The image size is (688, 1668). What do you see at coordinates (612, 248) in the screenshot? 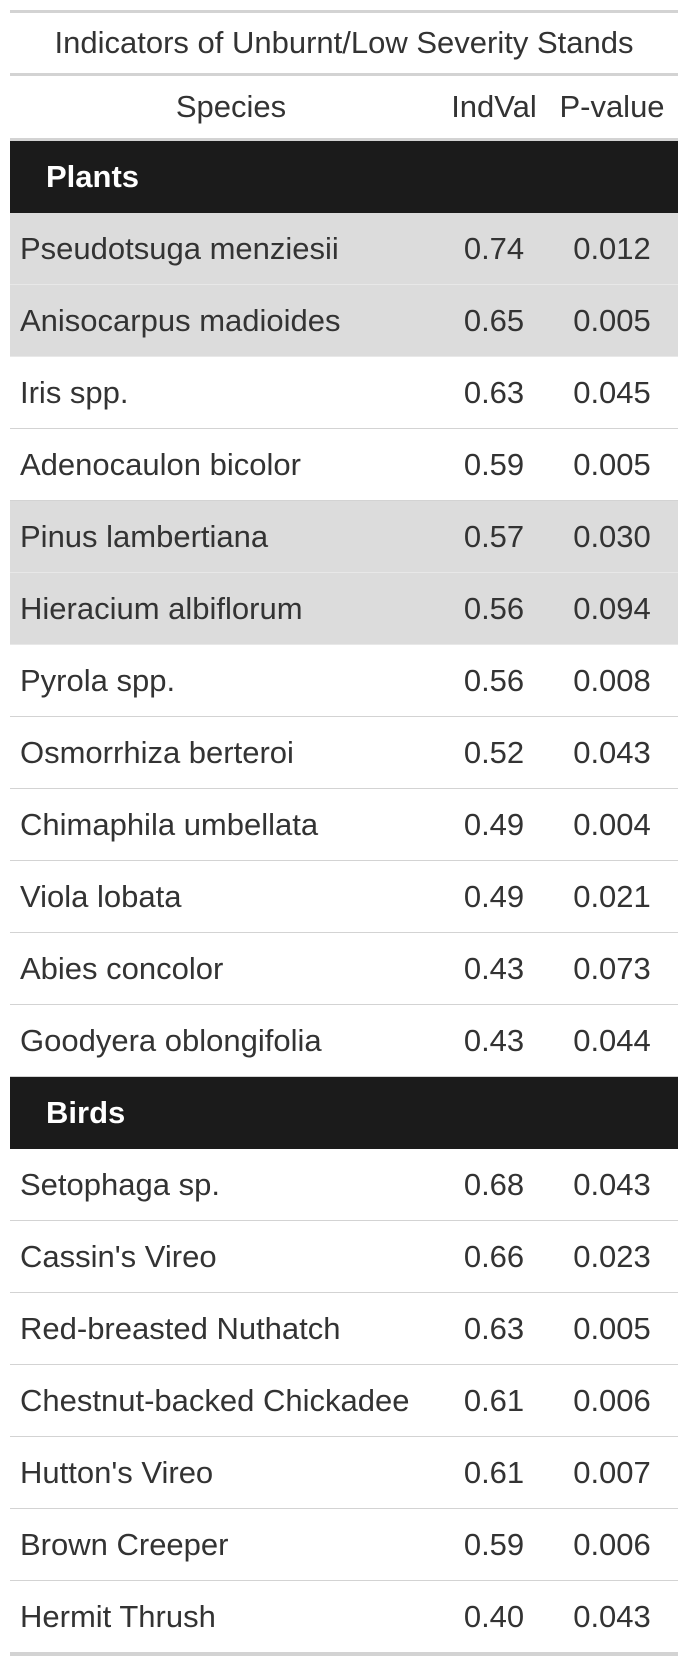
I see `pvalue-cell: 0.012` at bounding box center [612, 248].